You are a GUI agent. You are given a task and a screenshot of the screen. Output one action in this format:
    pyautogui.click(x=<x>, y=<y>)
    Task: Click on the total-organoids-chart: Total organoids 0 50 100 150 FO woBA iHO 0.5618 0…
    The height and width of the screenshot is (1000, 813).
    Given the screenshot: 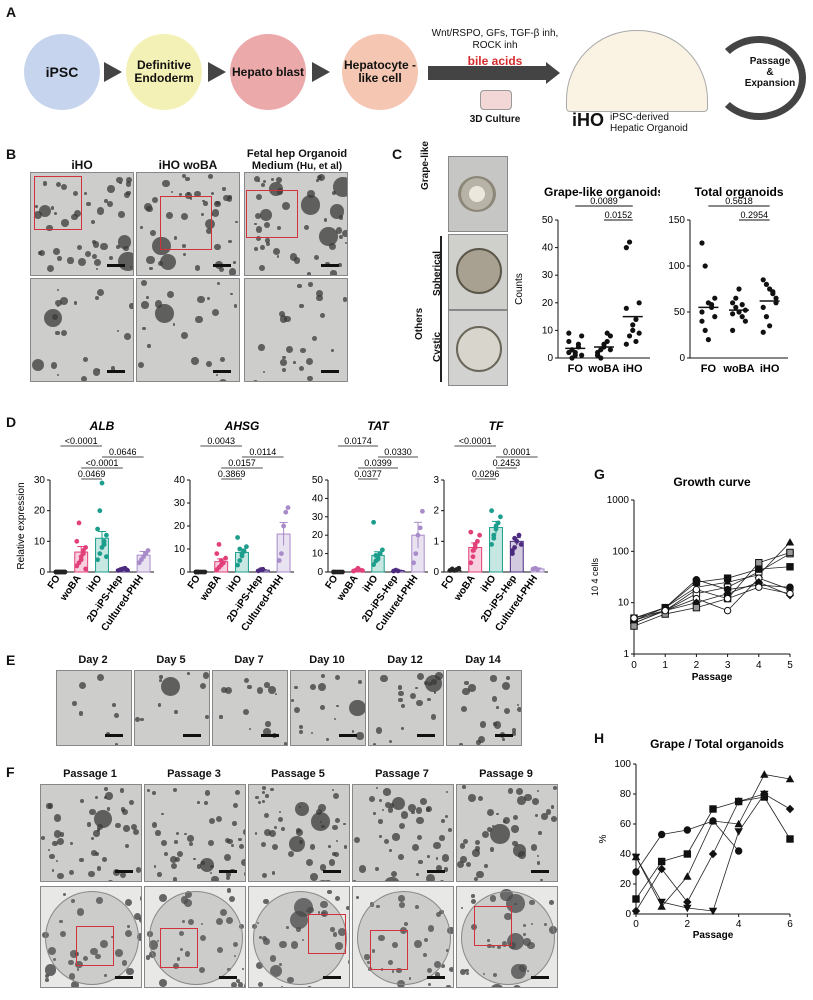 What is the action you would take?
    pyautogui.click(x=728, y=280)
    